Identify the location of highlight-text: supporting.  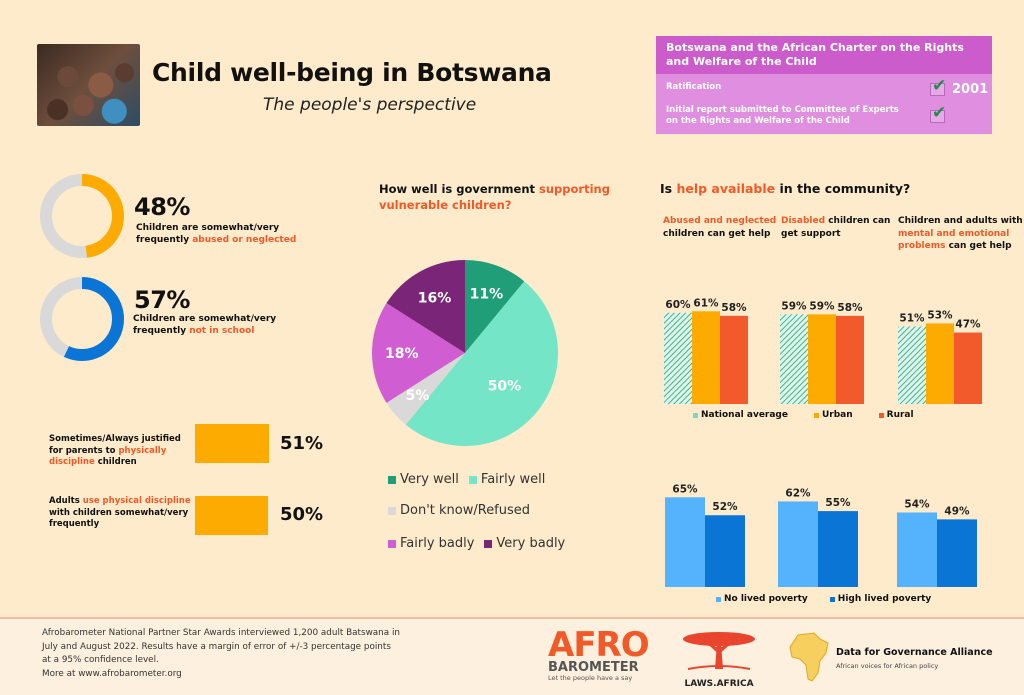
(574, 189).